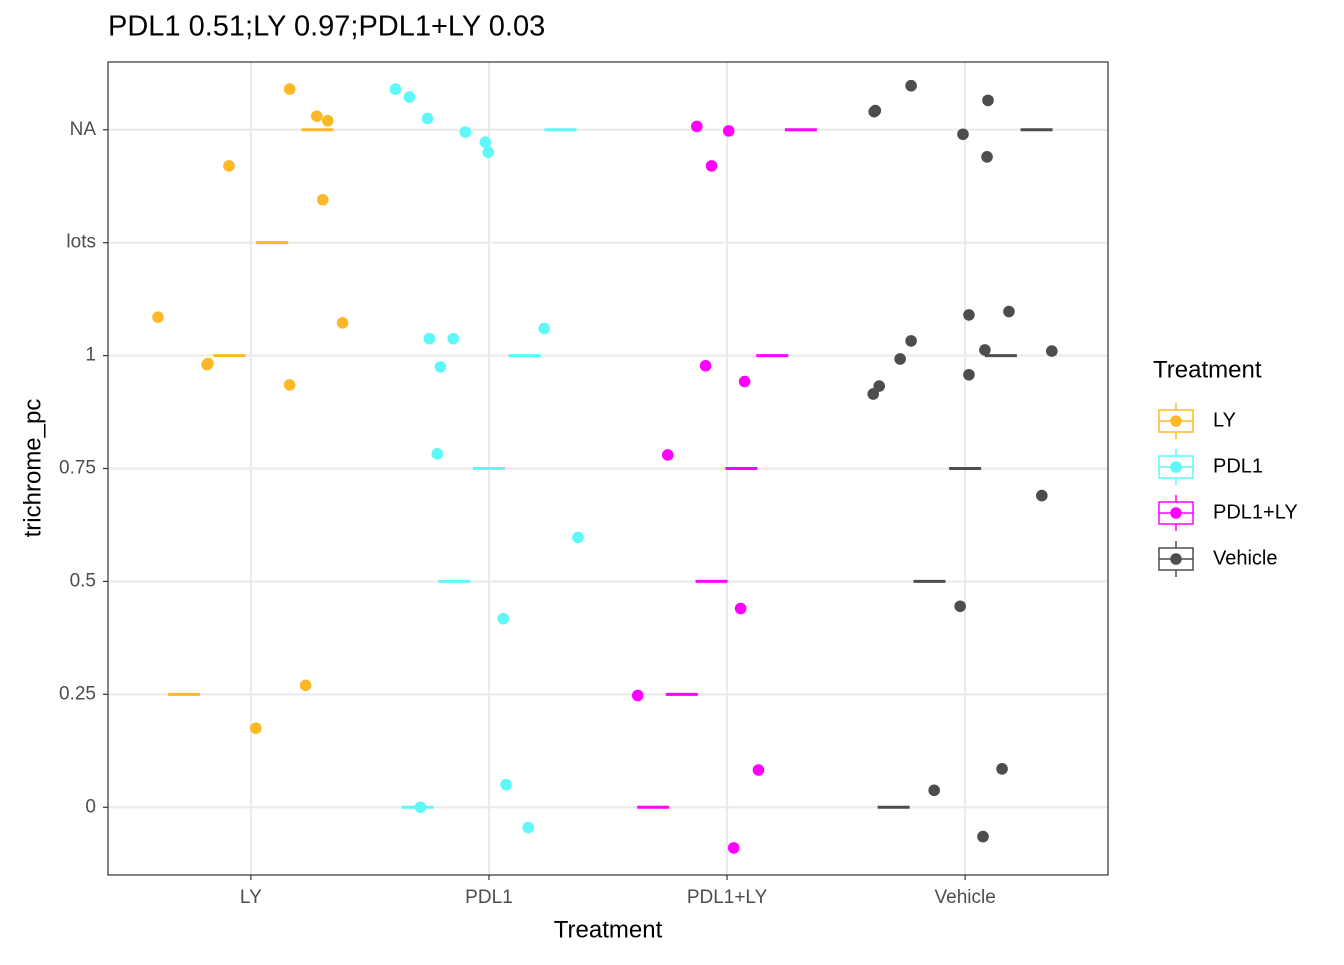 Image resolution: width=1344 pixels, height=965 pixels. I want to click on legend-title: Treatment, so click(1207, 369).